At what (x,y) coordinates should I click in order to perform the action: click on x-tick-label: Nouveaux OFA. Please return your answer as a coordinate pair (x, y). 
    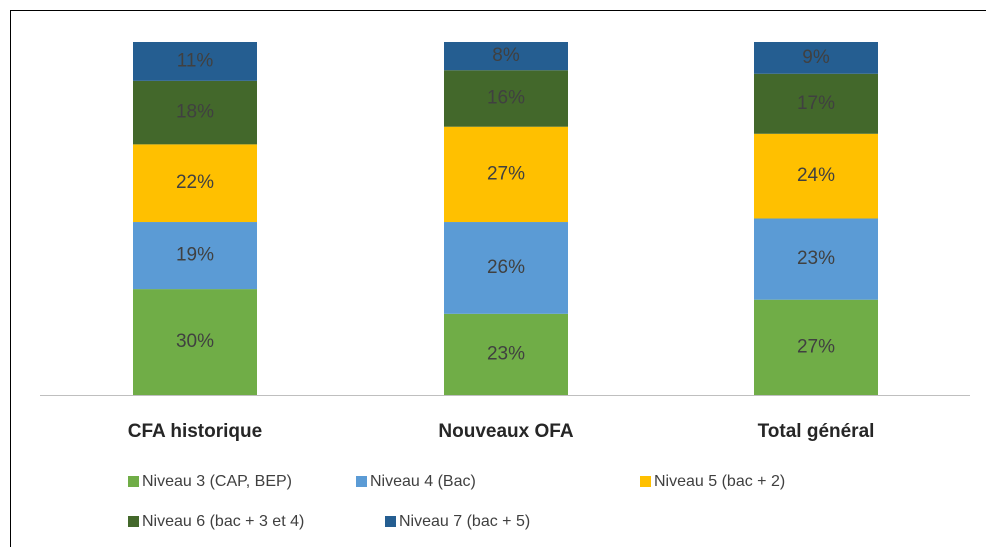
    Looking at the image, I should click on (505, 431).